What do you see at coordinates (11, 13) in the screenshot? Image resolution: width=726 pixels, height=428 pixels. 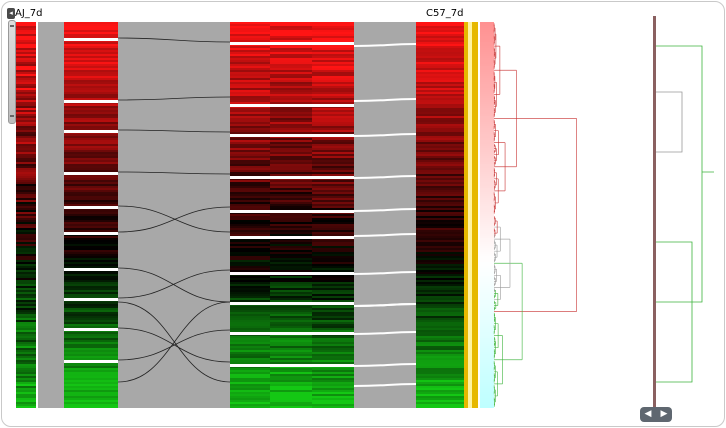 I see `collapse-left-button: ◂` at bounding box center [11, 13].